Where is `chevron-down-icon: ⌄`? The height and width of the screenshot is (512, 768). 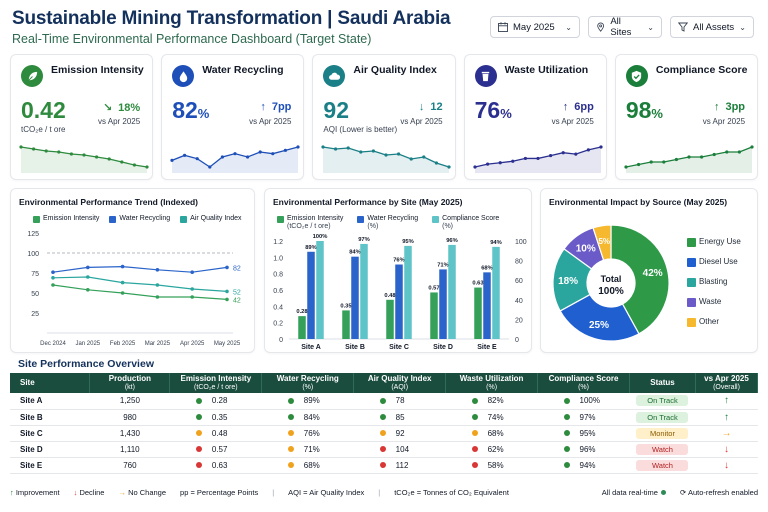
chevron-down-icon: ⌄ is located at coordinates (568, 27).